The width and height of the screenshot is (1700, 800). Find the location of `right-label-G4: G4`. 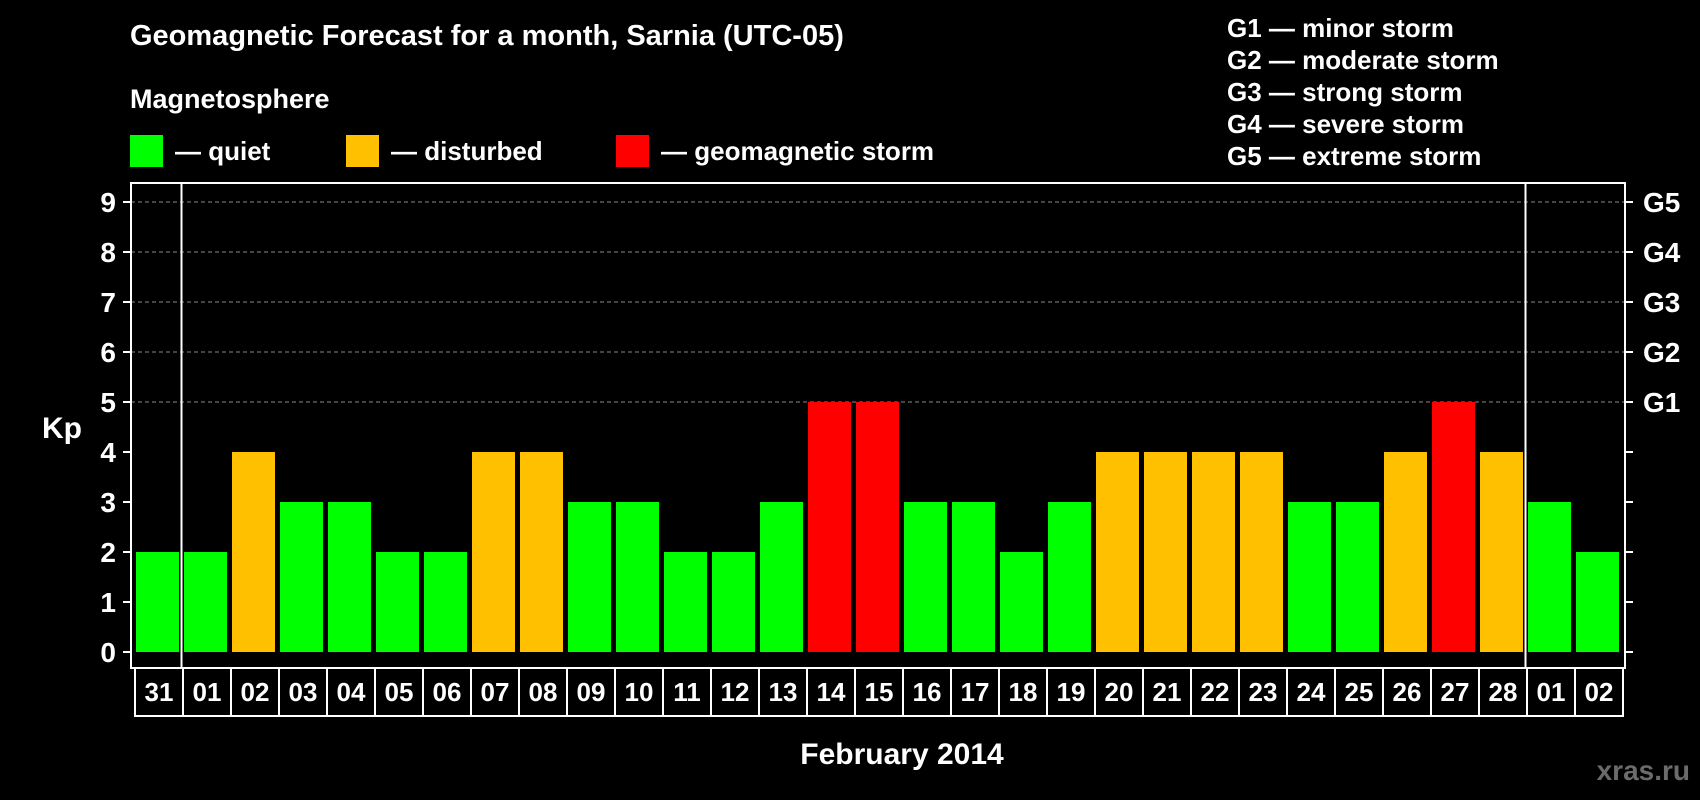

right-label-G4: G4 is located at coordinates (1662, 252).